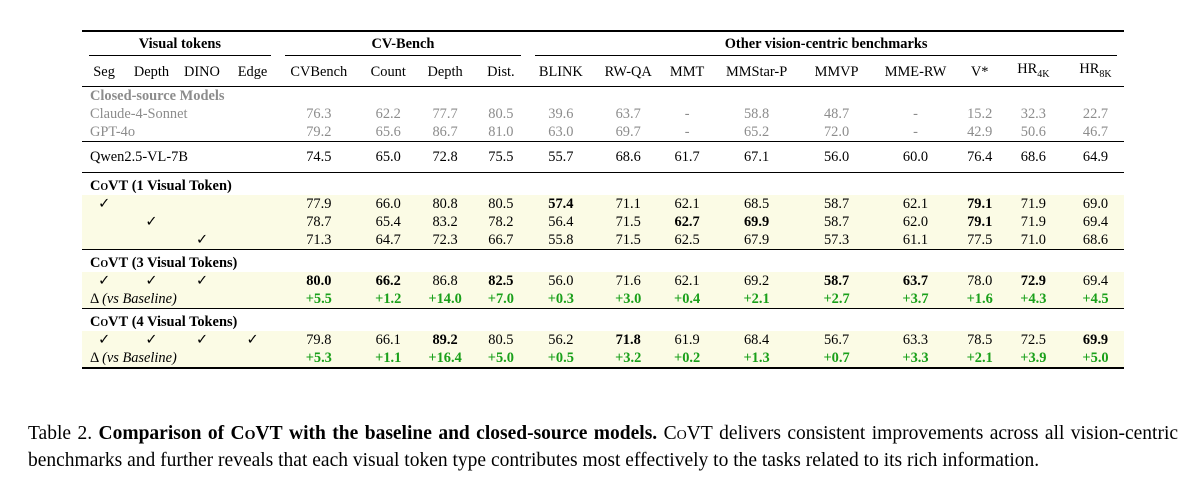  I want to click on table-cell: 69.2, so click(756, 281).